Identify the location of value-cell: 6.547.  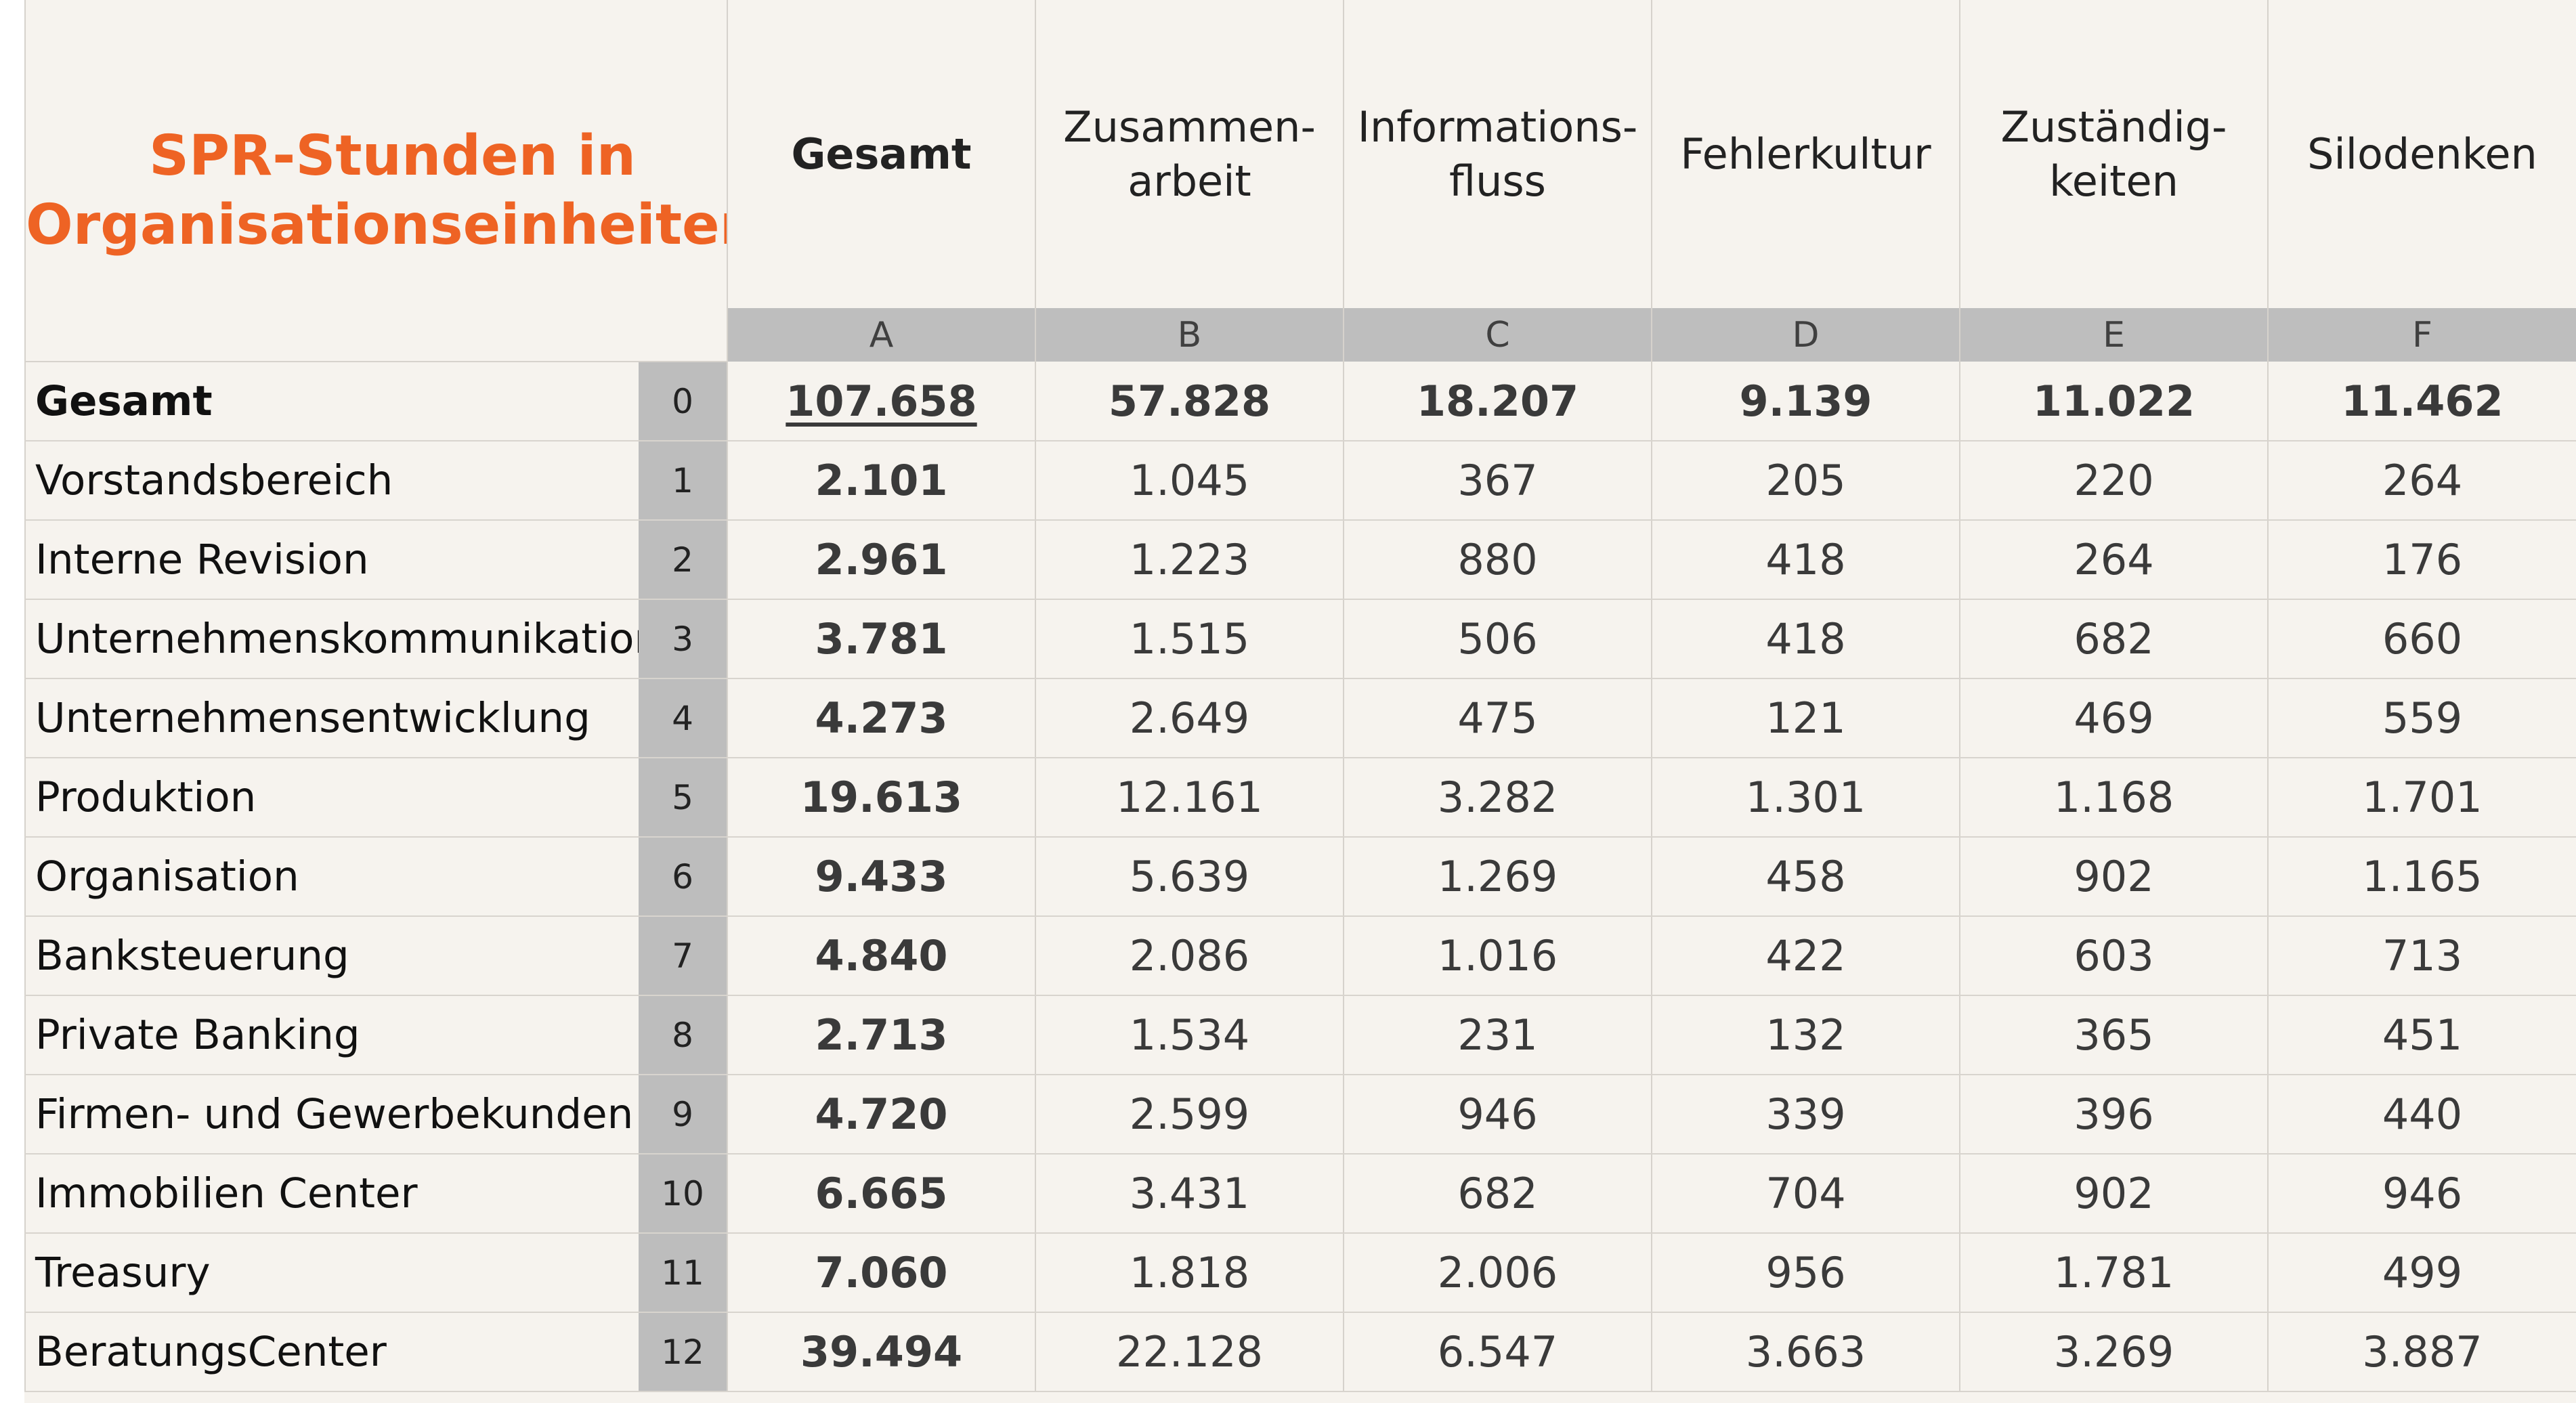
(1497, 1352).